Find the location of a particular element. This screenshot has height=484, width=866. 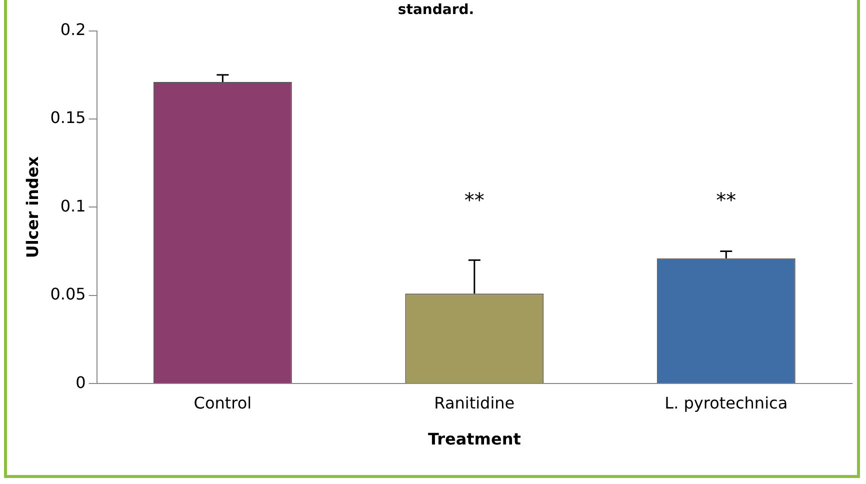

x-tick-label: Control is located at coordinates (223, 402).